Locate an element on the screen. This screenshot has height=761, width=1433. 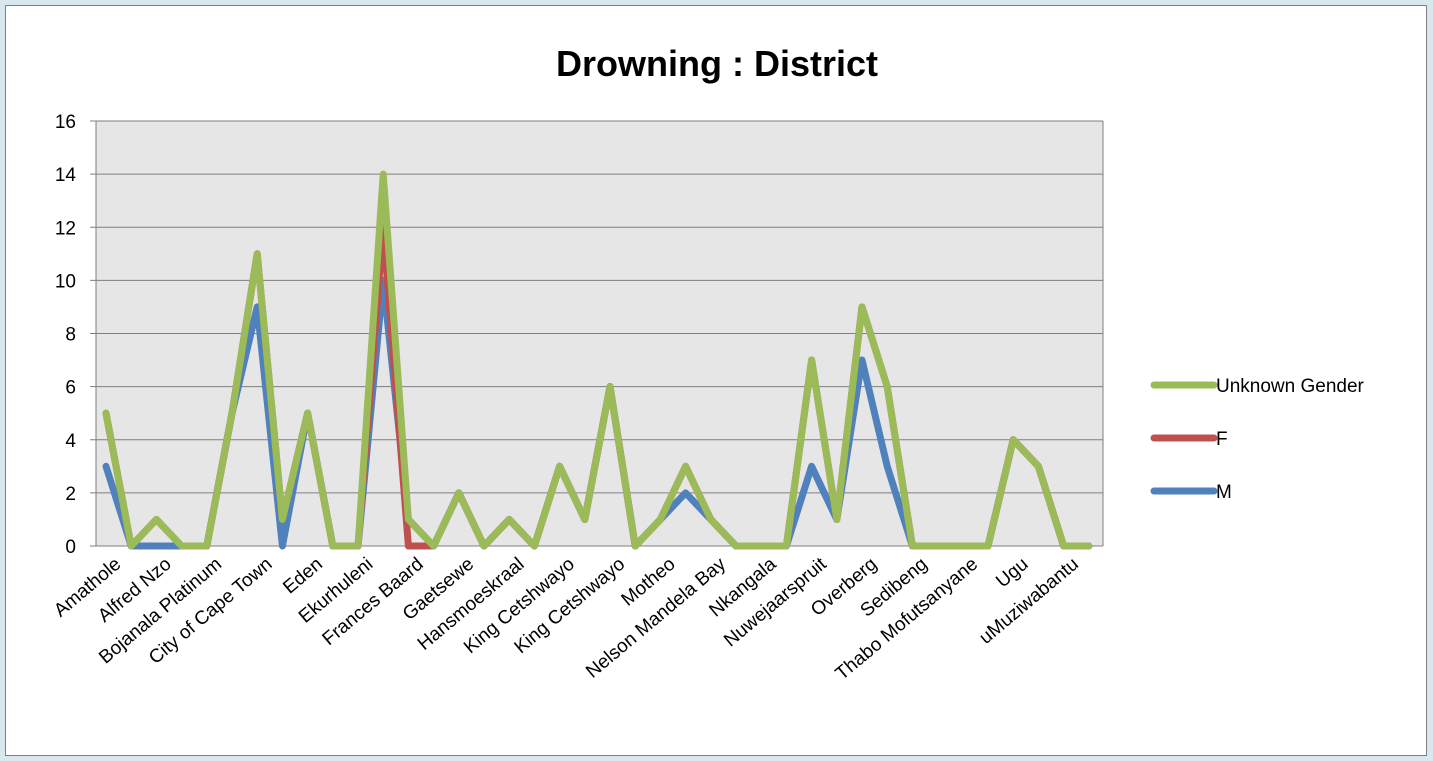
chart-title: Drowning : District is located at coordinates (717, 63).